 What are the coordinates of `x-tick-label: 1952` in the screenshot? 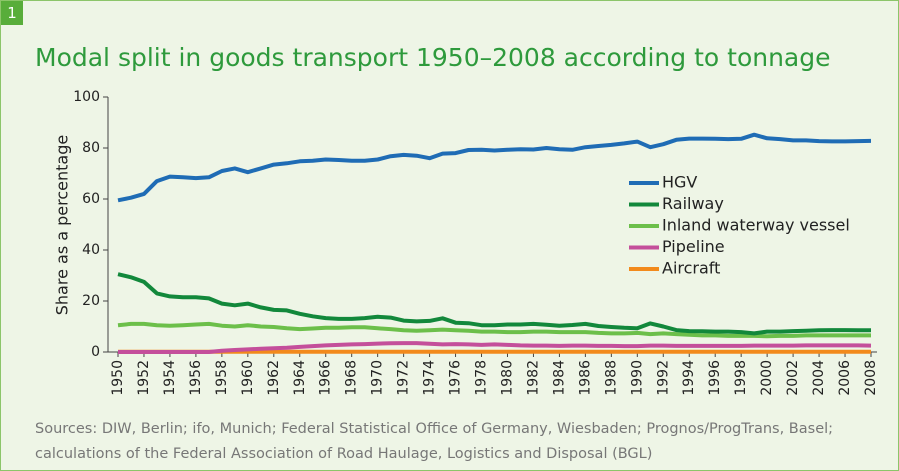 It's located at (144, 378).